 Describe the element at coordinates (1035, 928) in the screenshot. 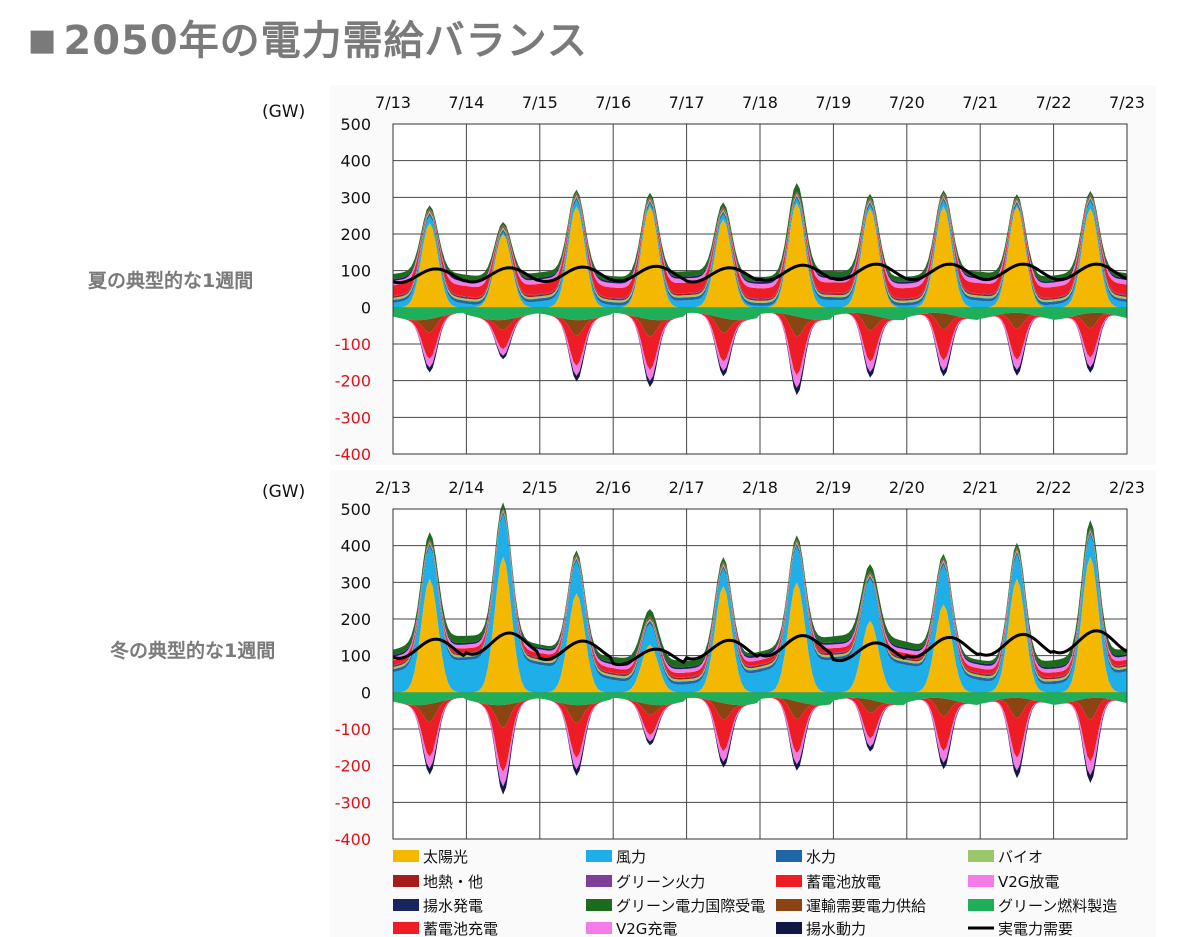

I see `legend-label: 実電力需要` at that location.